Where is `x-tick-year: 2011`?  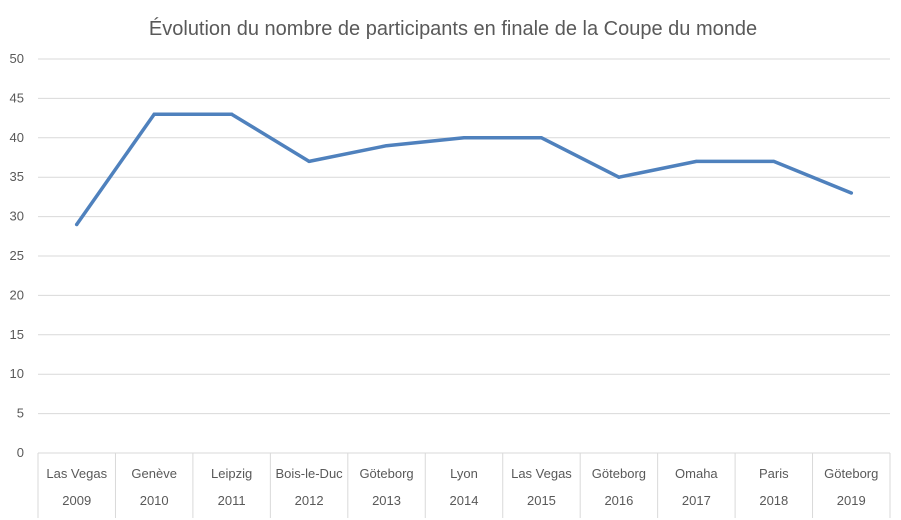
x-tick-year: 2011 is located at coordinates (232, 500).